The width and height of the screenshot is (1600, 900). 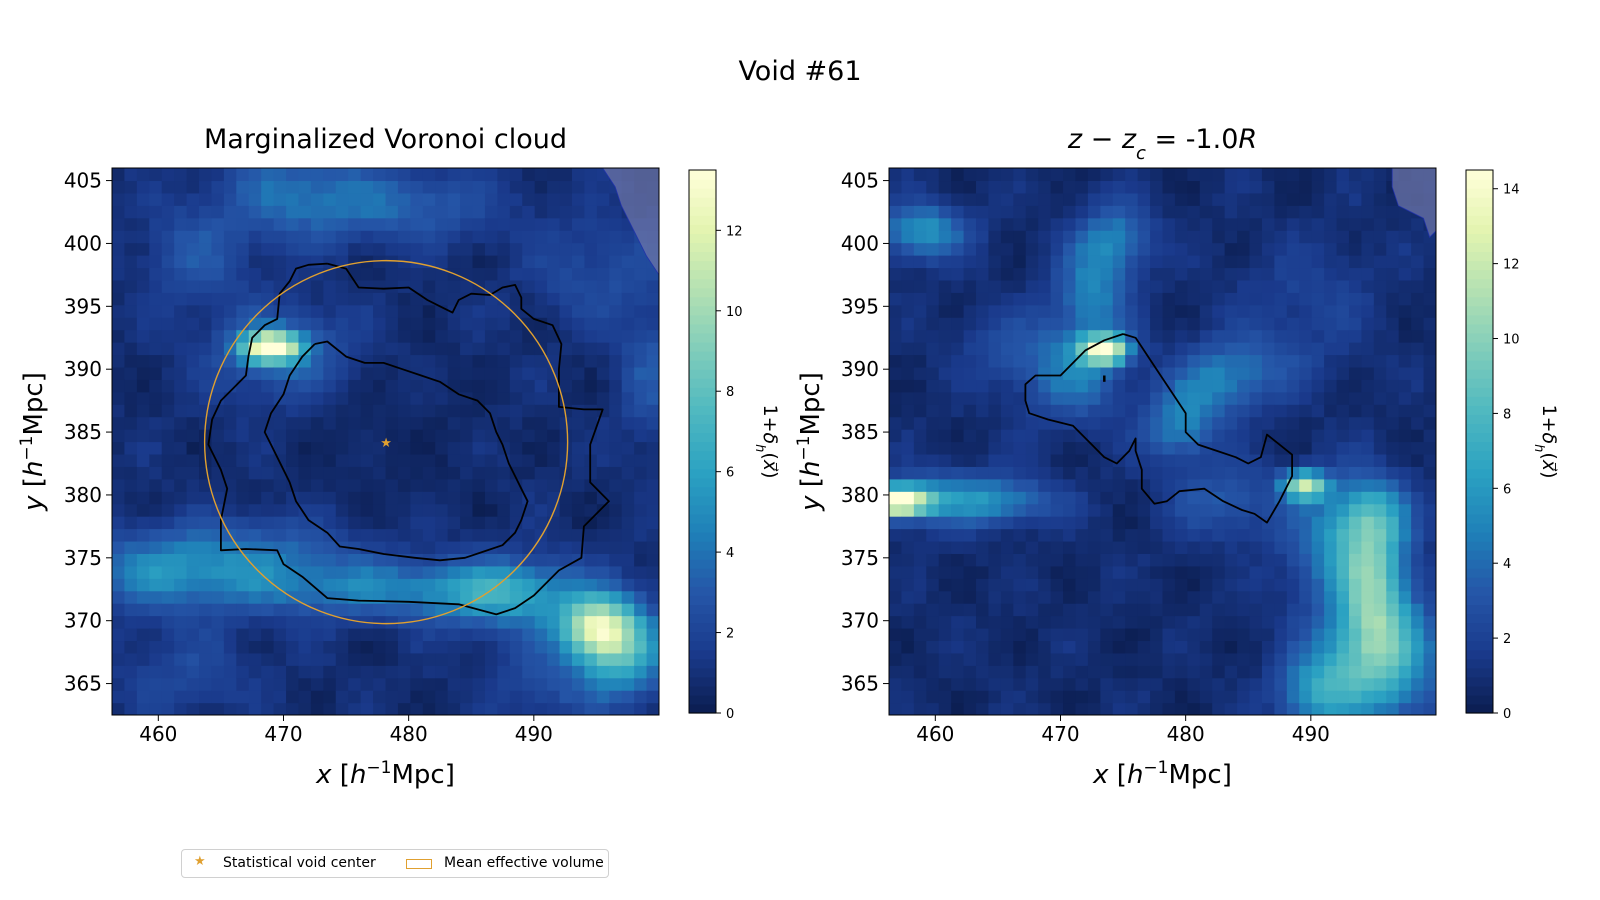 I want to click on x-tick-label: 480, so click(x=409, y=734).